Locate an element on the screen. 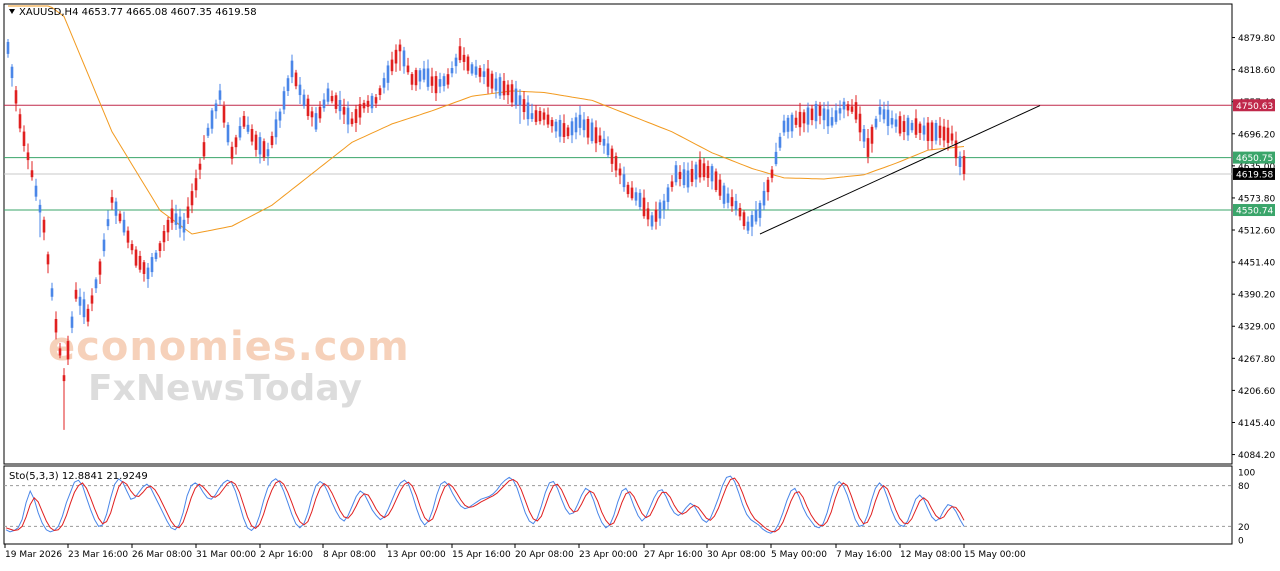 Image resolution: width=1280 pixels, height=571 pixels. trendline-layer is located at coordinates (900, 170).